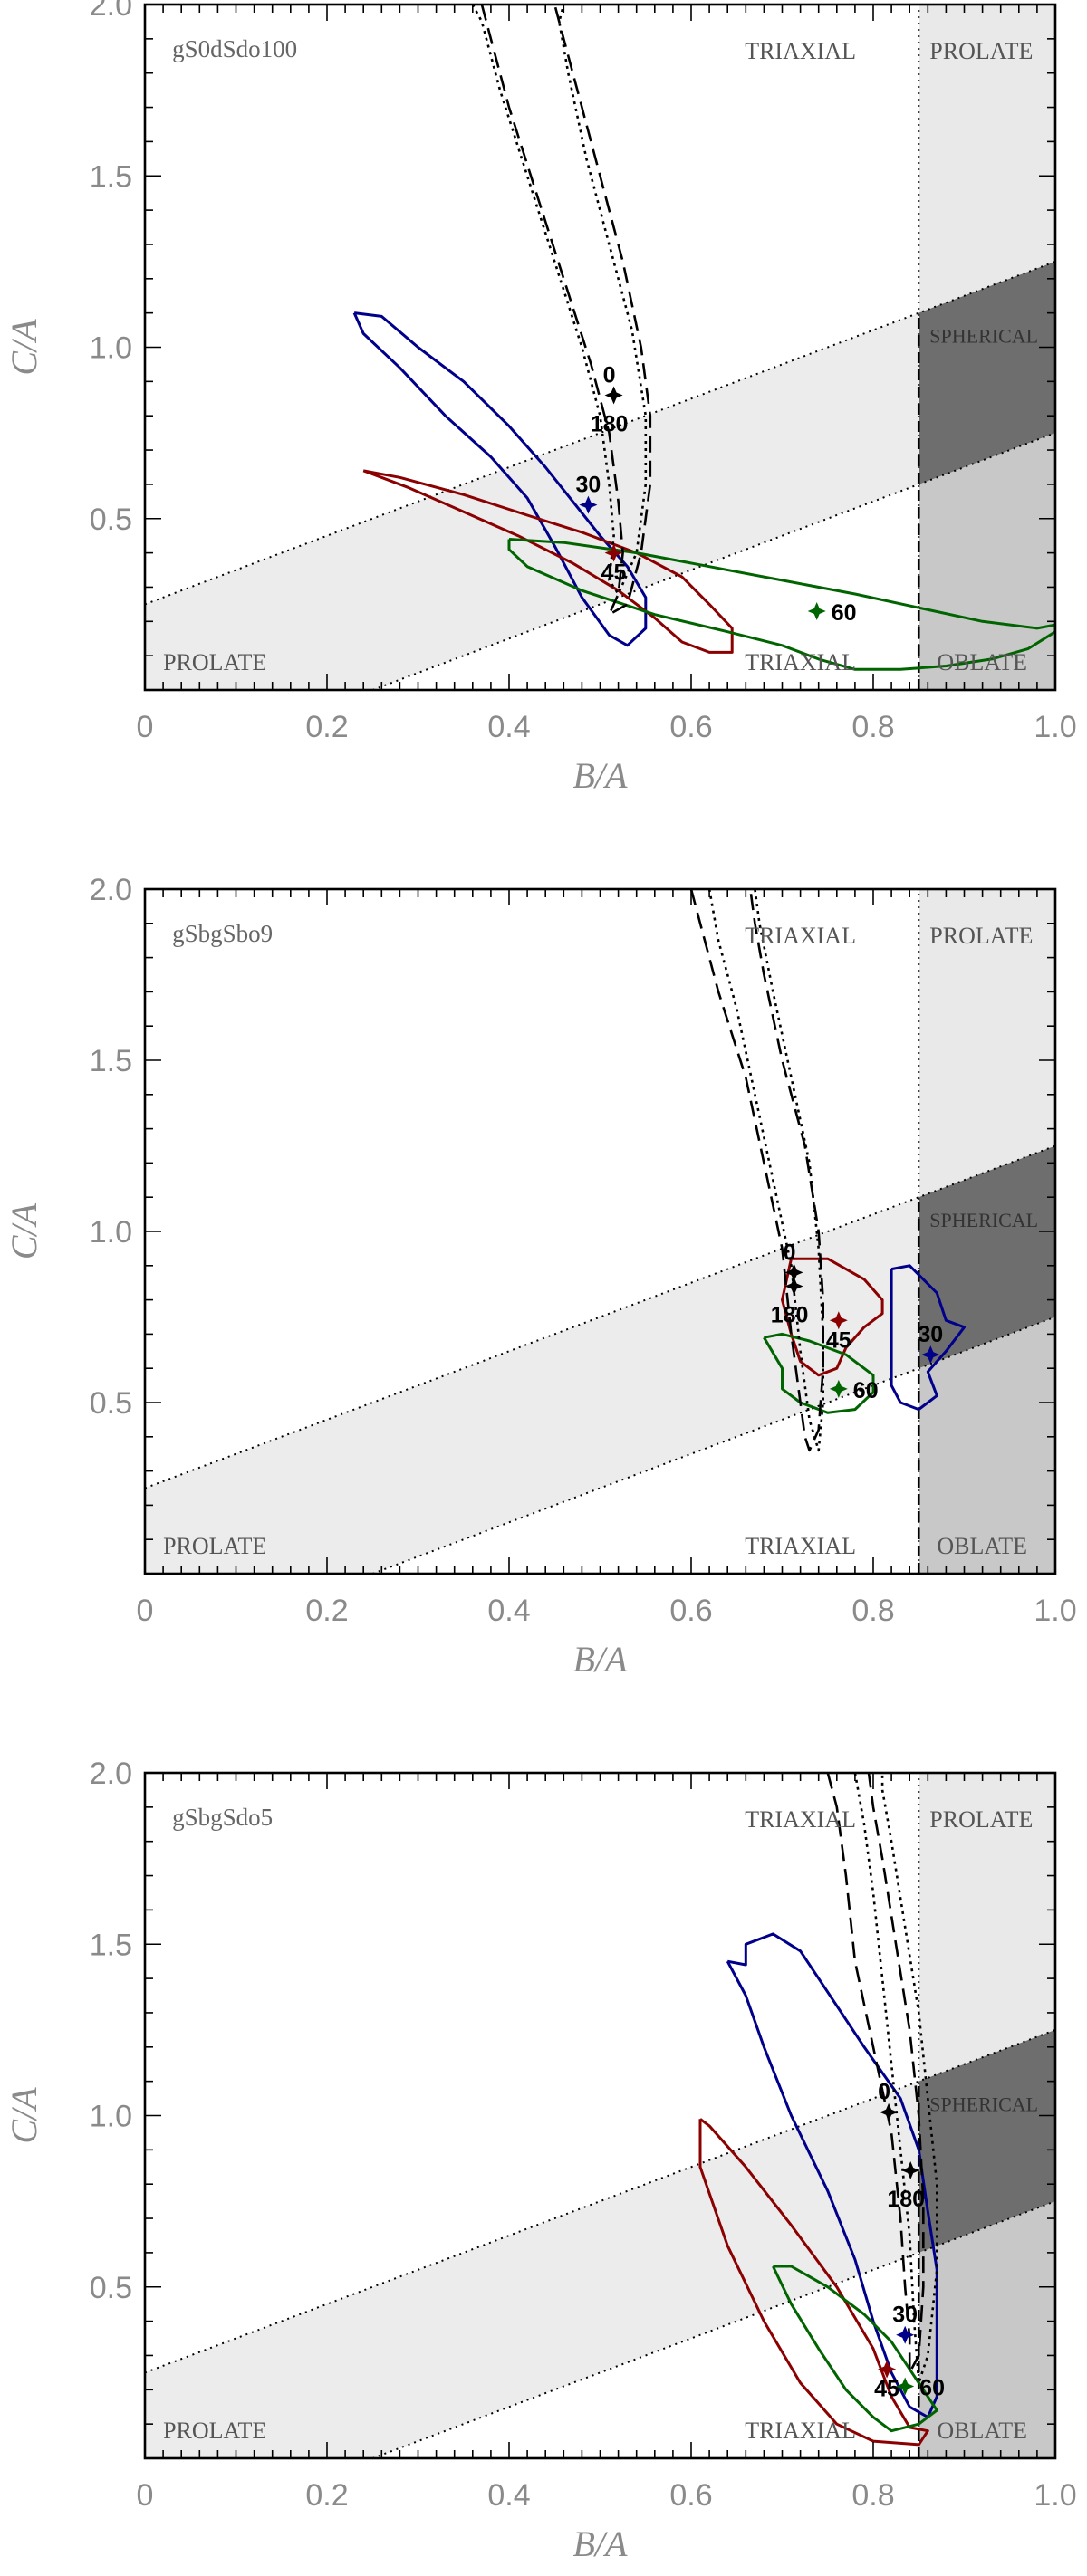  I want to click on panel-title: gSbgSbo9, so click(222, 933).